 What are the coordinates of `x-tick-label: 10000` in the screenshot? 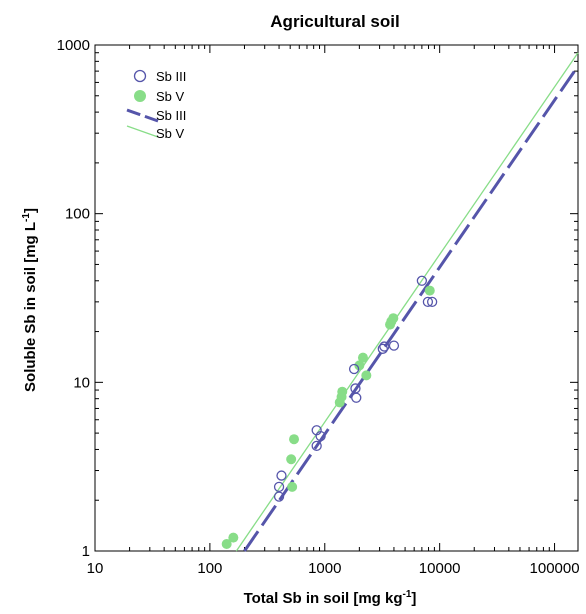 It's located at (440, 568).